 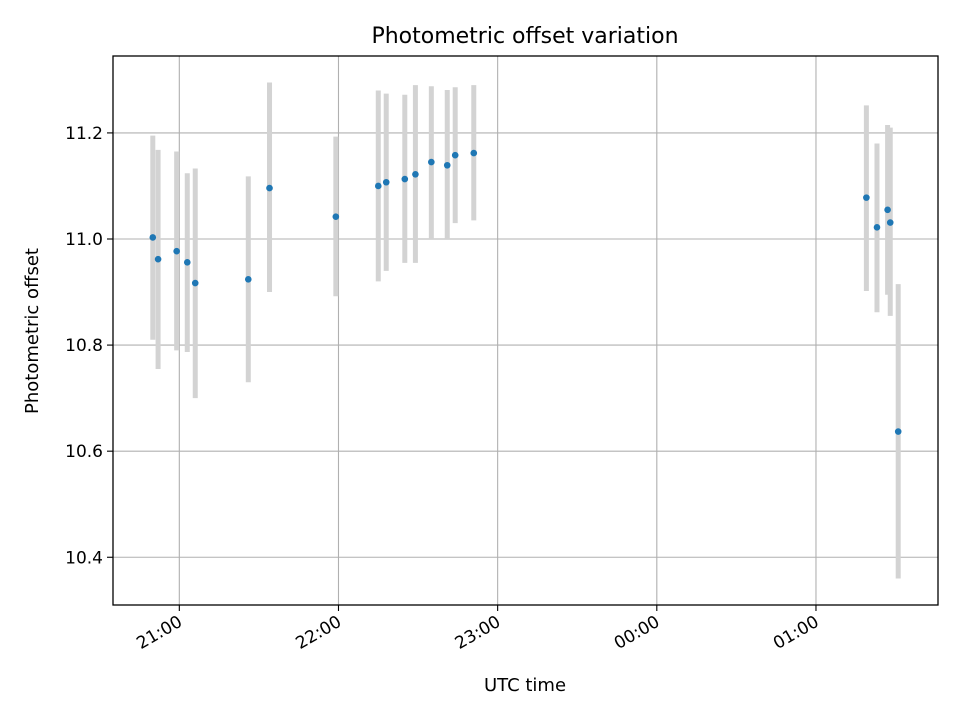 What do you see at coordinates (84, 240) in the screenshot?
I see `y-tick-label: 11.0` at bounding box center [84, 240].